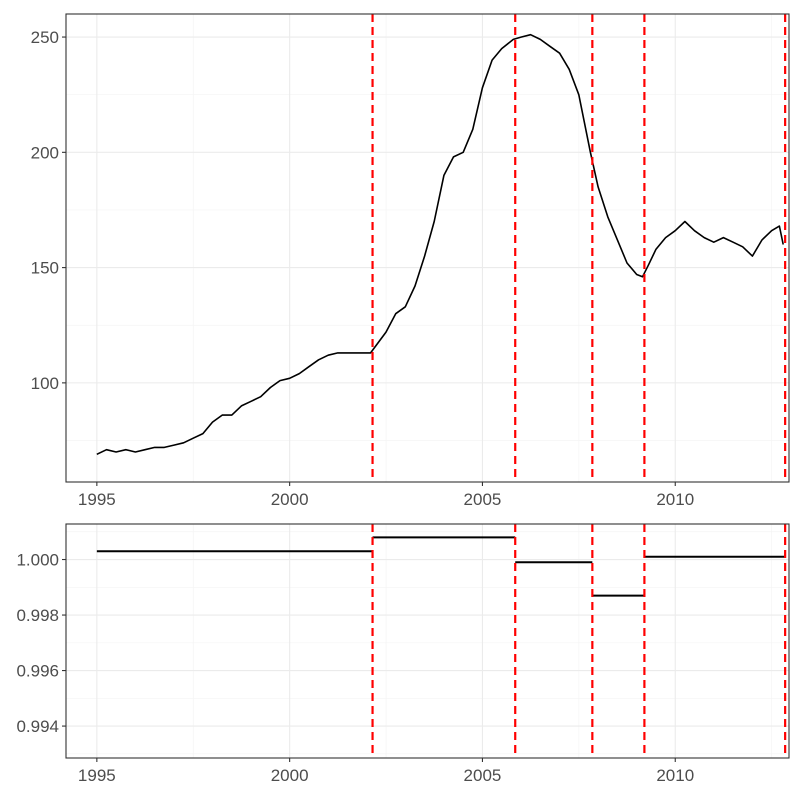 The image size is (800, 800). I want to click on y-tick-label: 0.996, so click(37, 671).